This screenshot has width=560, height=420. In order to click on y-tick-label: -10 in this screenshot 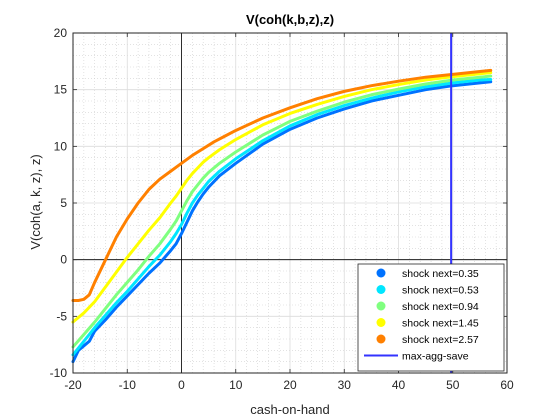, I will do `click(59, 373)`.